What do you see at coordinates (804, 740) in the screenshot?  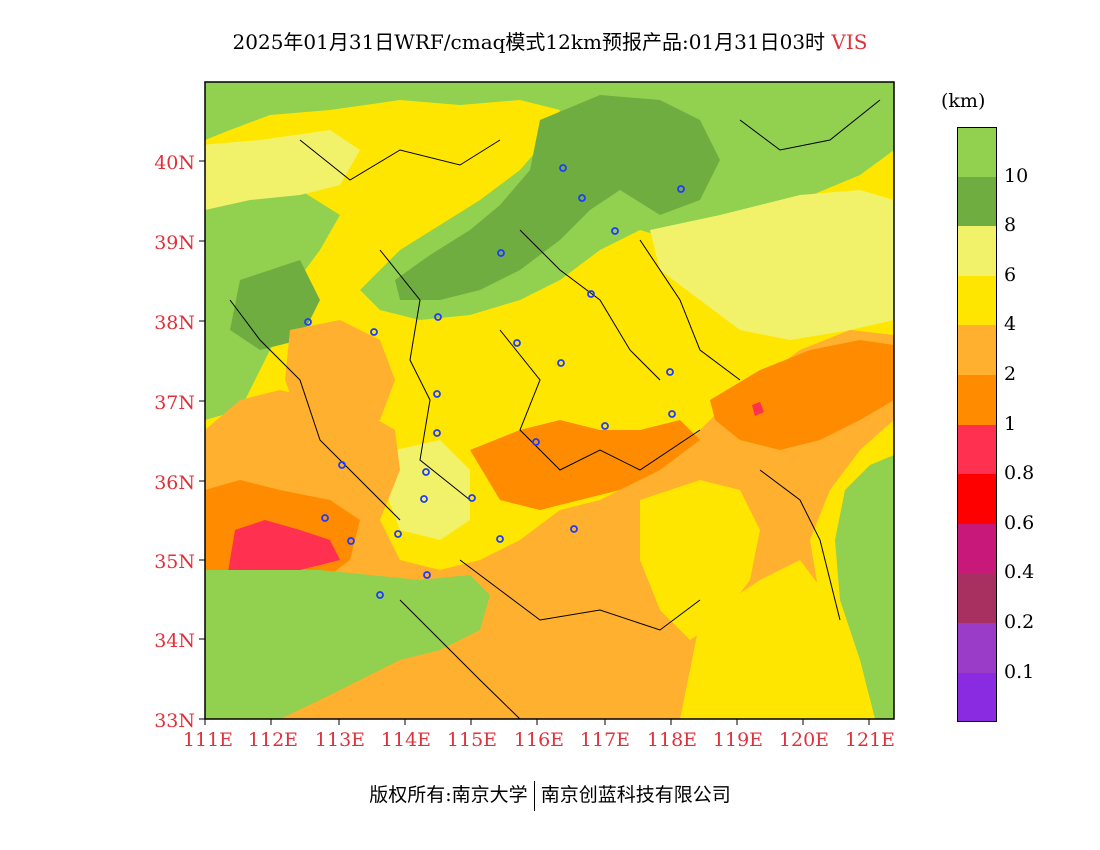 I see `lon-label-120e: 120E` at bounding box center [804, 740].